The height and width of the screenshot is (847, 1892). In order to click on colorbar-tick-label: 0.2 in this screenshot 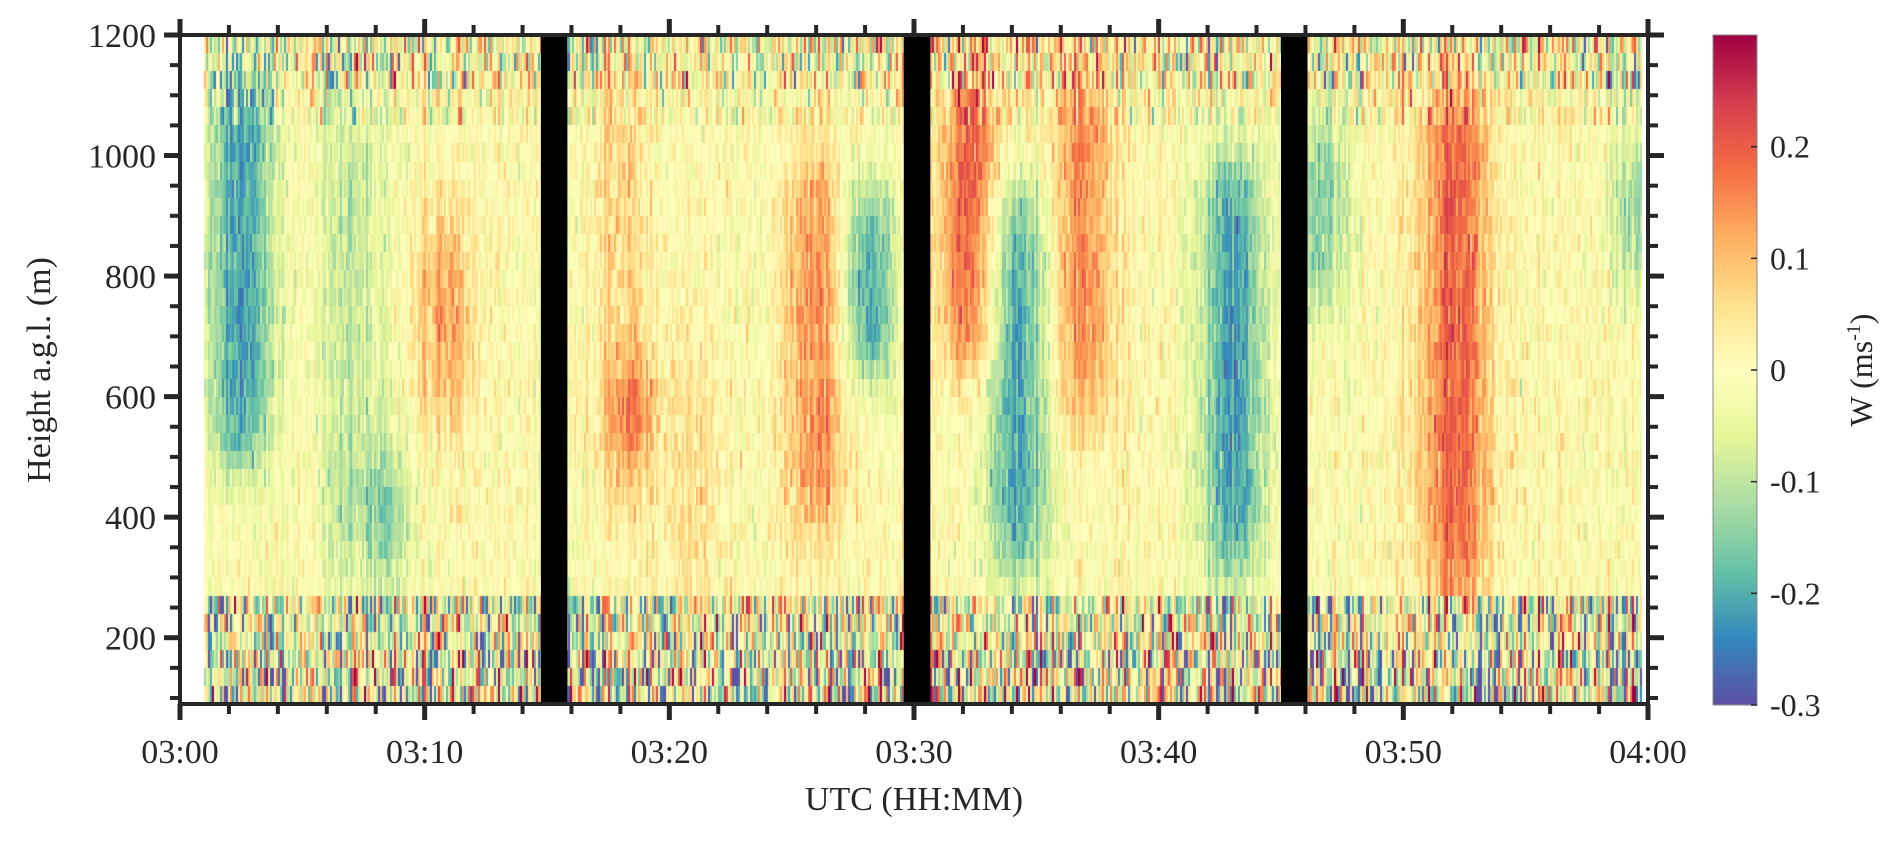, I will do `click(1790, 147)`.